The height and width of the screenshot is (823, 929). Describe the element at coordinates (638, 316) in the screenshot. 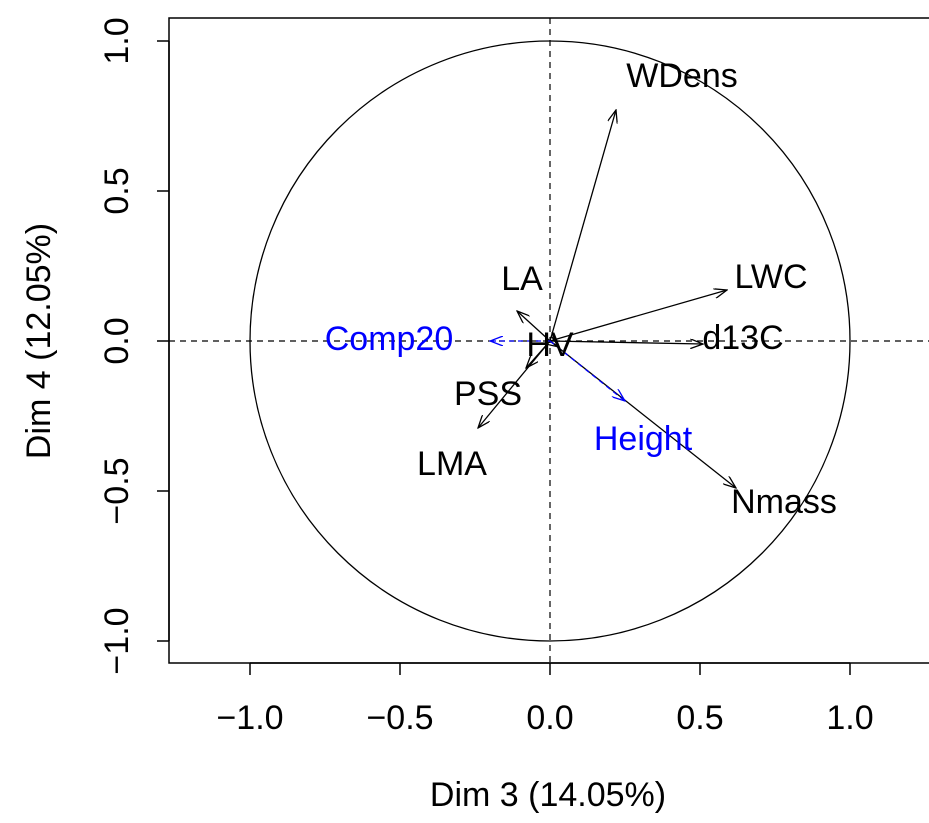

I see `arrow-lwc` at that location.